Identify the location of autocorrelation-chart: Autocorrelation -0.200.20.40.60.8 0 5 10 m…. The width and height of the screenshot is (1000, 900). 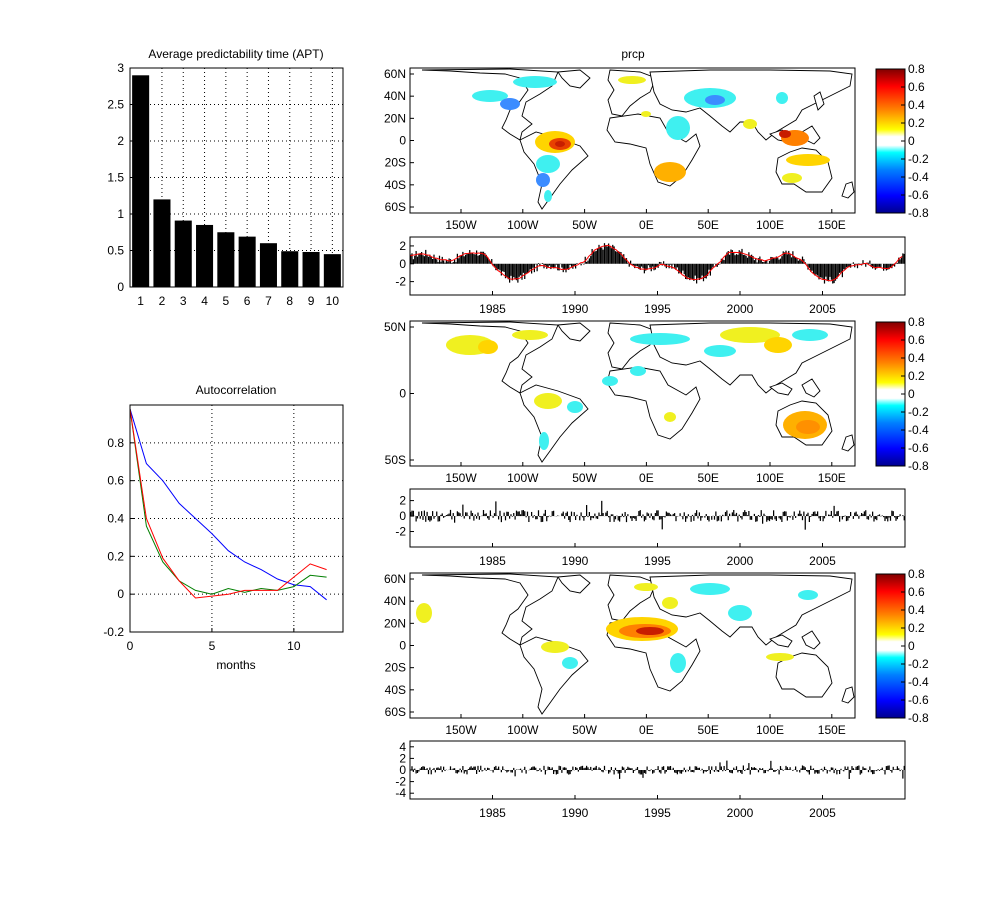
(223, 527).